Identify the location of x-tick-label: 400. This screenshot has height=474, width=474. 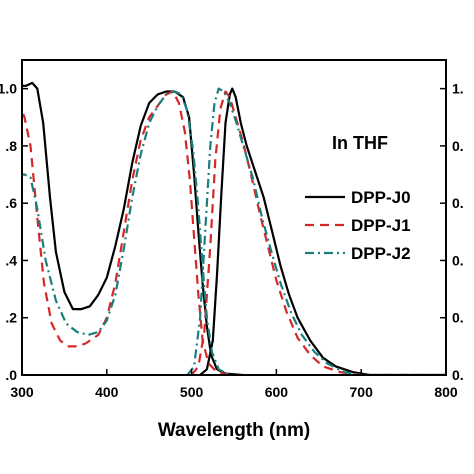
(107, 392).